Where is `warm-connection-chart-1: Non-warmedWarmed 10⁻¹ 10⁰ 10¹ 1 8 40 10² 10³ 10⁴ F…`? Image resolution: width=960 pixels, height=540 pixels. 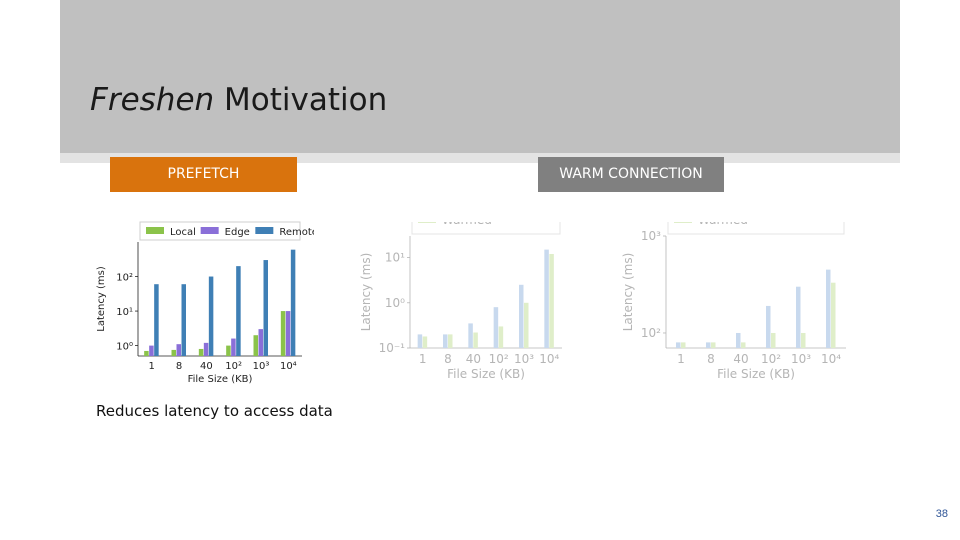 warm-connection-chart-1: Non-warmedWarmed 10⁻¹ 10⁰ 10¹ 1 8 40 10² 10³ 10⁴ F… is located at coordinates (460, 301).